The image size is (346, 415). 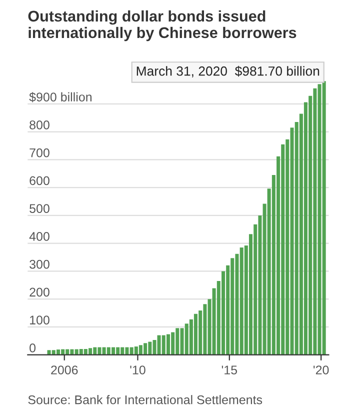 What do you see at coordinates (162, 26) in the screenshot?
I see `chart-title: Outstanding dollar bonds issued internationally by Chinese borrowers` at bounding box center [162, 26].